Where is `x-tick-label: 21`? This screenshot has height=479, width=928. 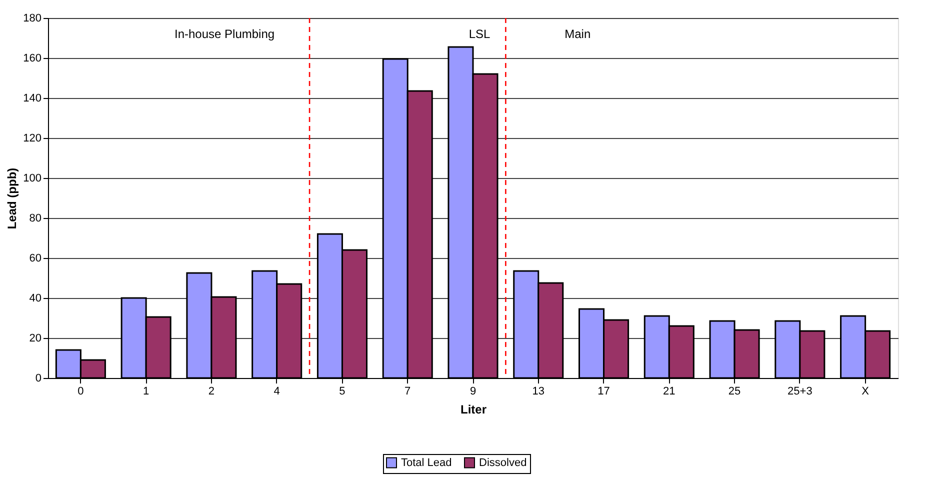 x-tick-label: 21 is located at coordinates (669, 392).